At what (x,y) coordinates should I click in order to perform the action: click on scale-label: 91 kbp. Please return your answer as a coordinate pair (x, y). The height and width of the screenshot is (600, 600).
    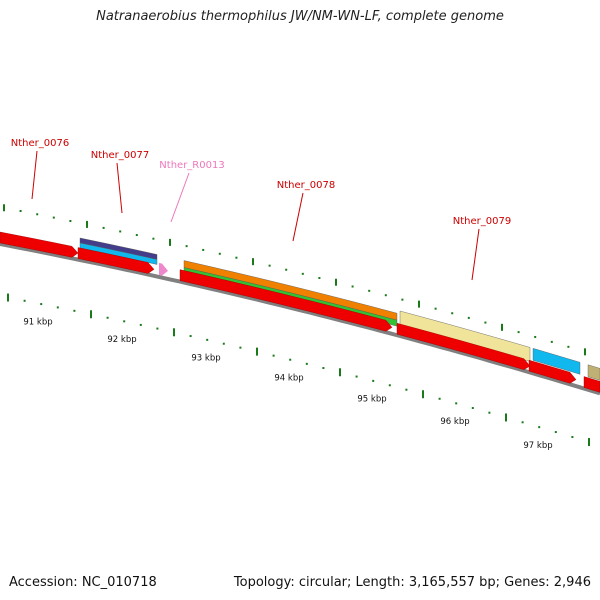
    Looking at the image, I should click on (37, 322).